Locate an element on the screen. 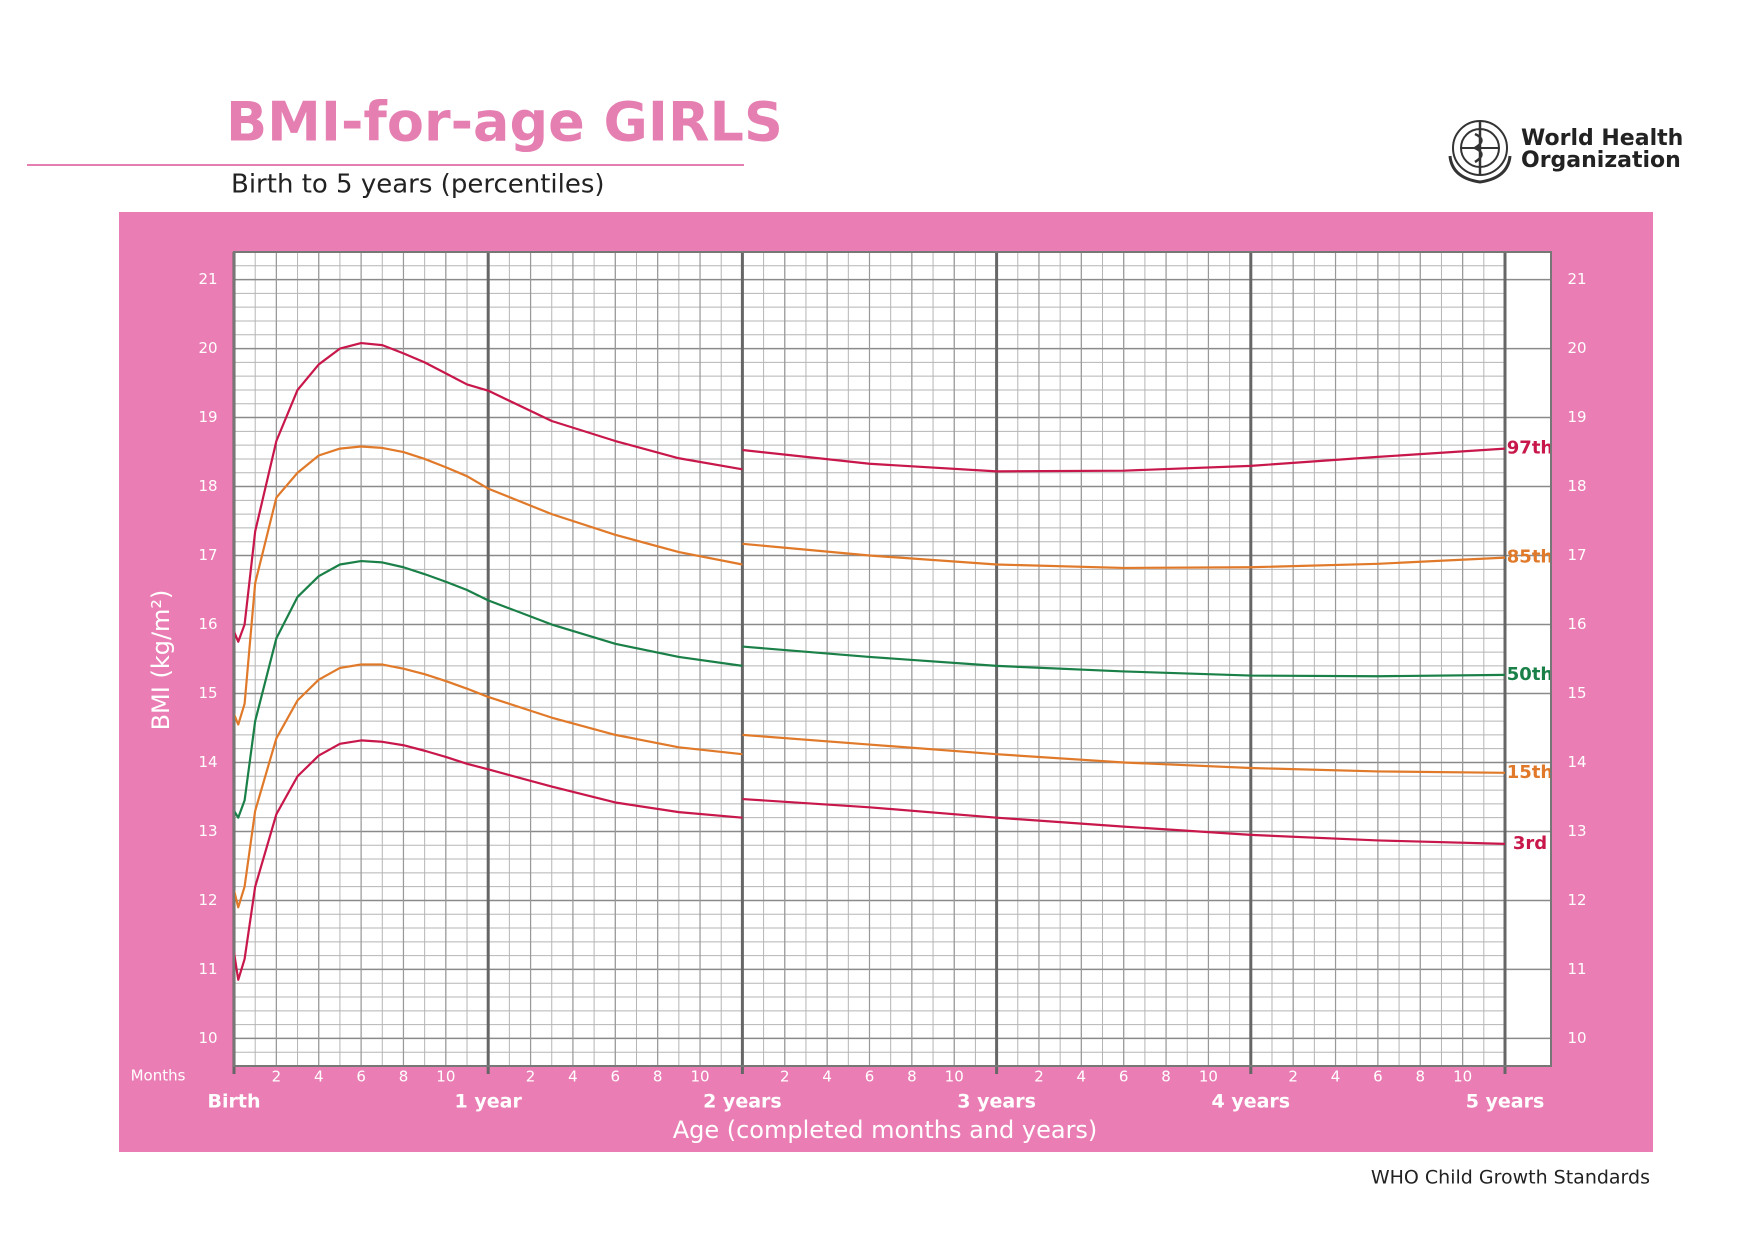  year-tick-label: 2 years is located at coordinates (742, 1102).